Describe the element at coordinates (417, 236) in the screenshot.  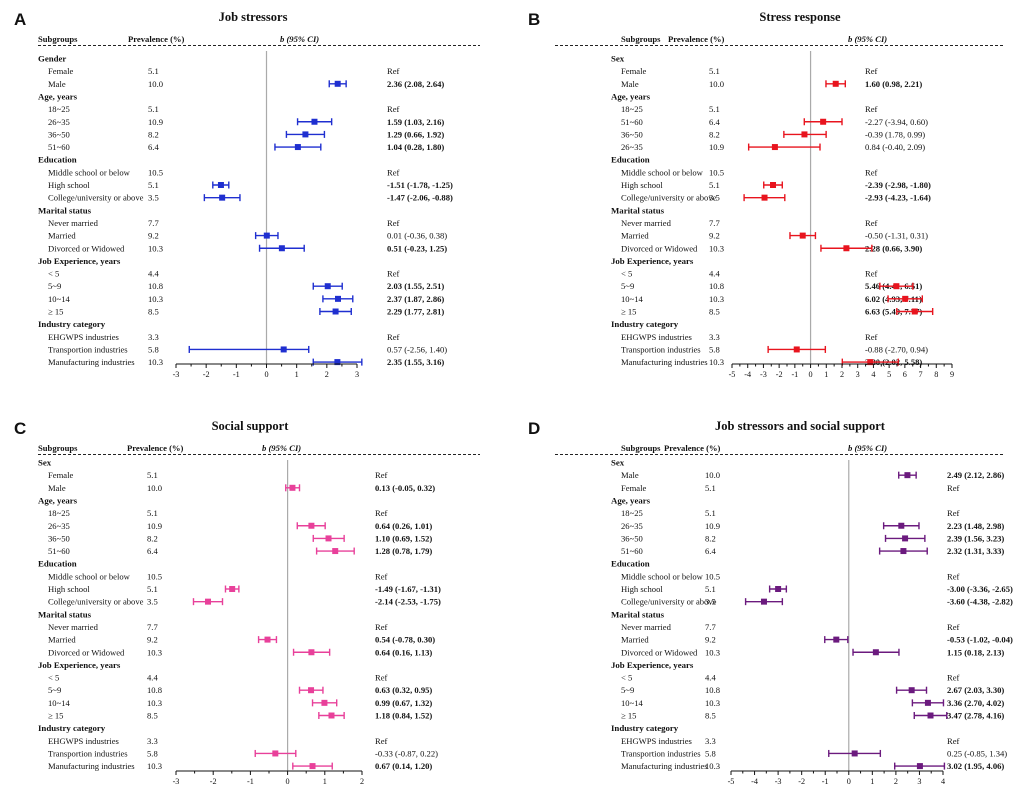
I see `row-estimate: 0.01 (-0.36, 0.38)` at that location.